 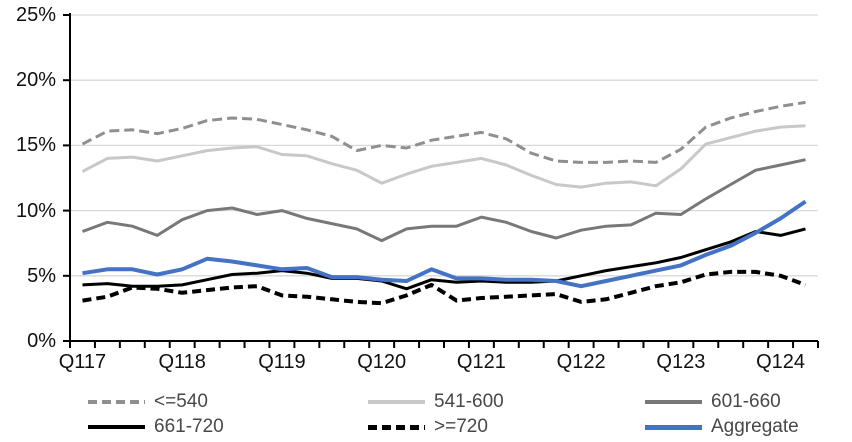 I want to click on y-tick-label: 10%, so click(x=35, y=210).